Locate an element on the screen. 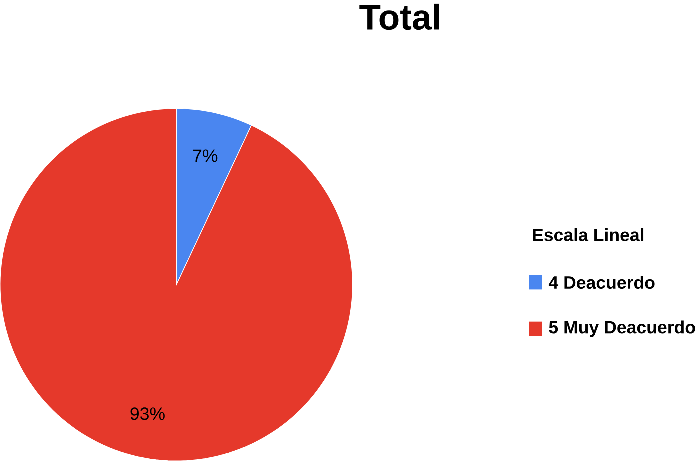  data-label: 93% is located at coordinates (147, 414).